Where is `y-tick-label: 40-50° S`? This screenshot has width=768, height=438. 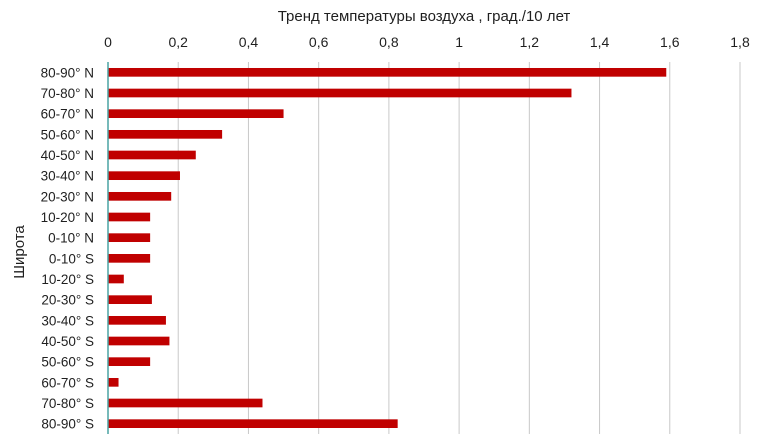
y-tick-label: 40-50° S is located at coordinates (67, 341).